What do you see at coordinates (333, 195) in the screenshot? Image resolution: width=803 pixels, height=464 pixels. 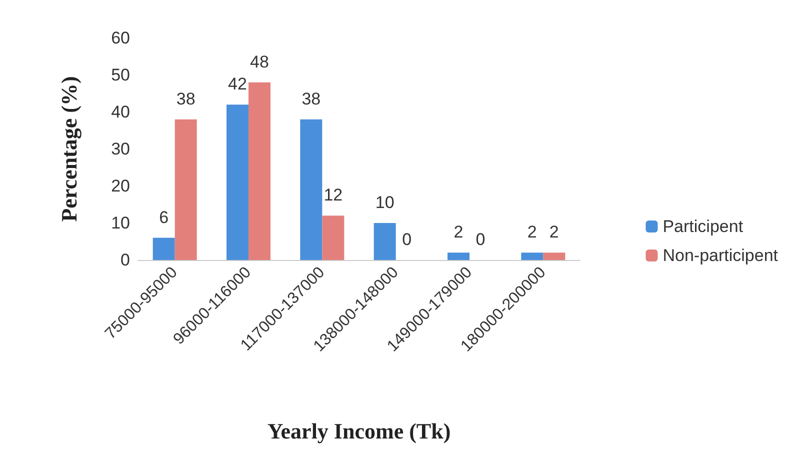 I see `data-label: 12` at bounding box center [333, 195].